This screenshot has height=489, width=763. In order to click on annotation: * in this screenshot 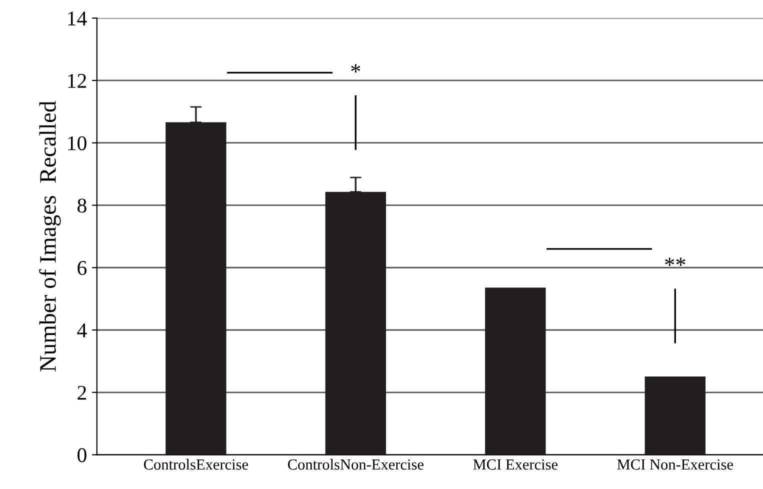, I will do `click(355, 68)`.